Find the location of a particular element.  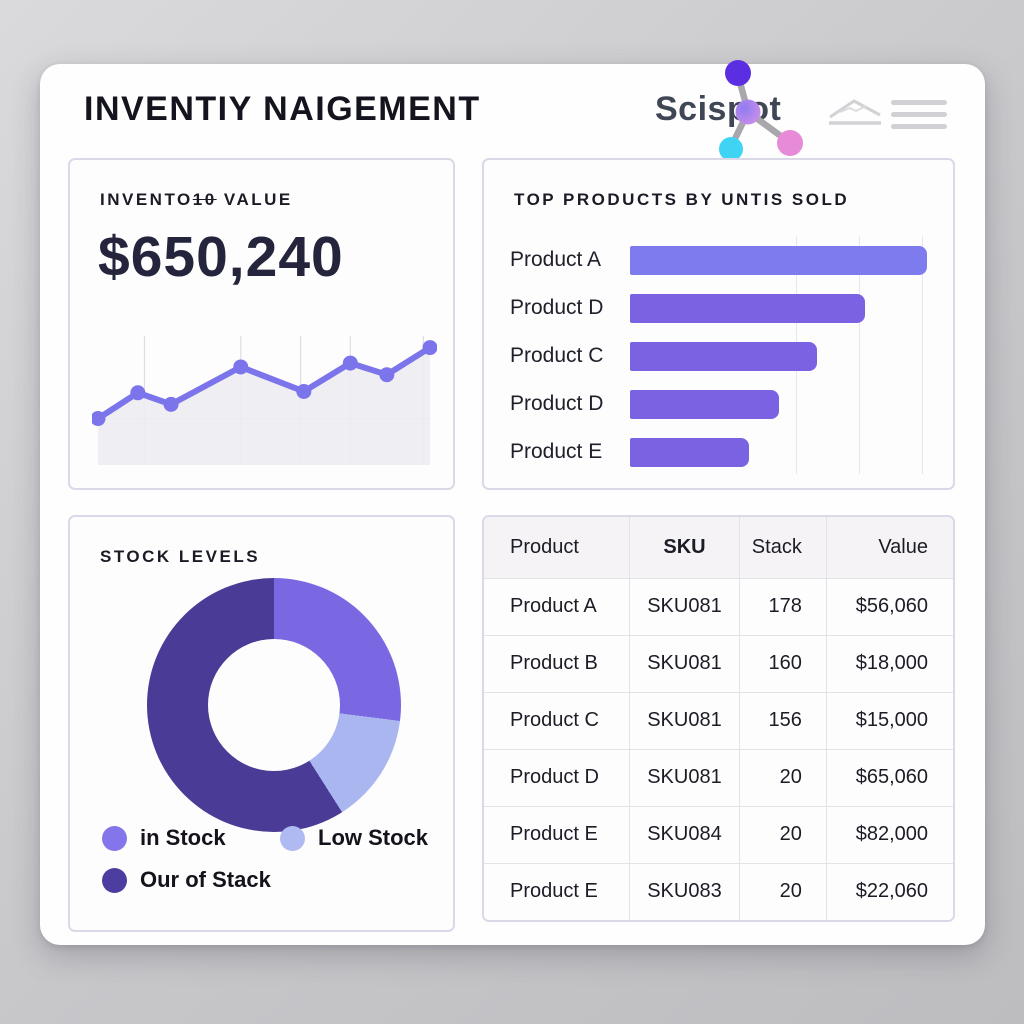

table-row: Product B SKU081 160 $18,000 is located at coordinates (718, 663).